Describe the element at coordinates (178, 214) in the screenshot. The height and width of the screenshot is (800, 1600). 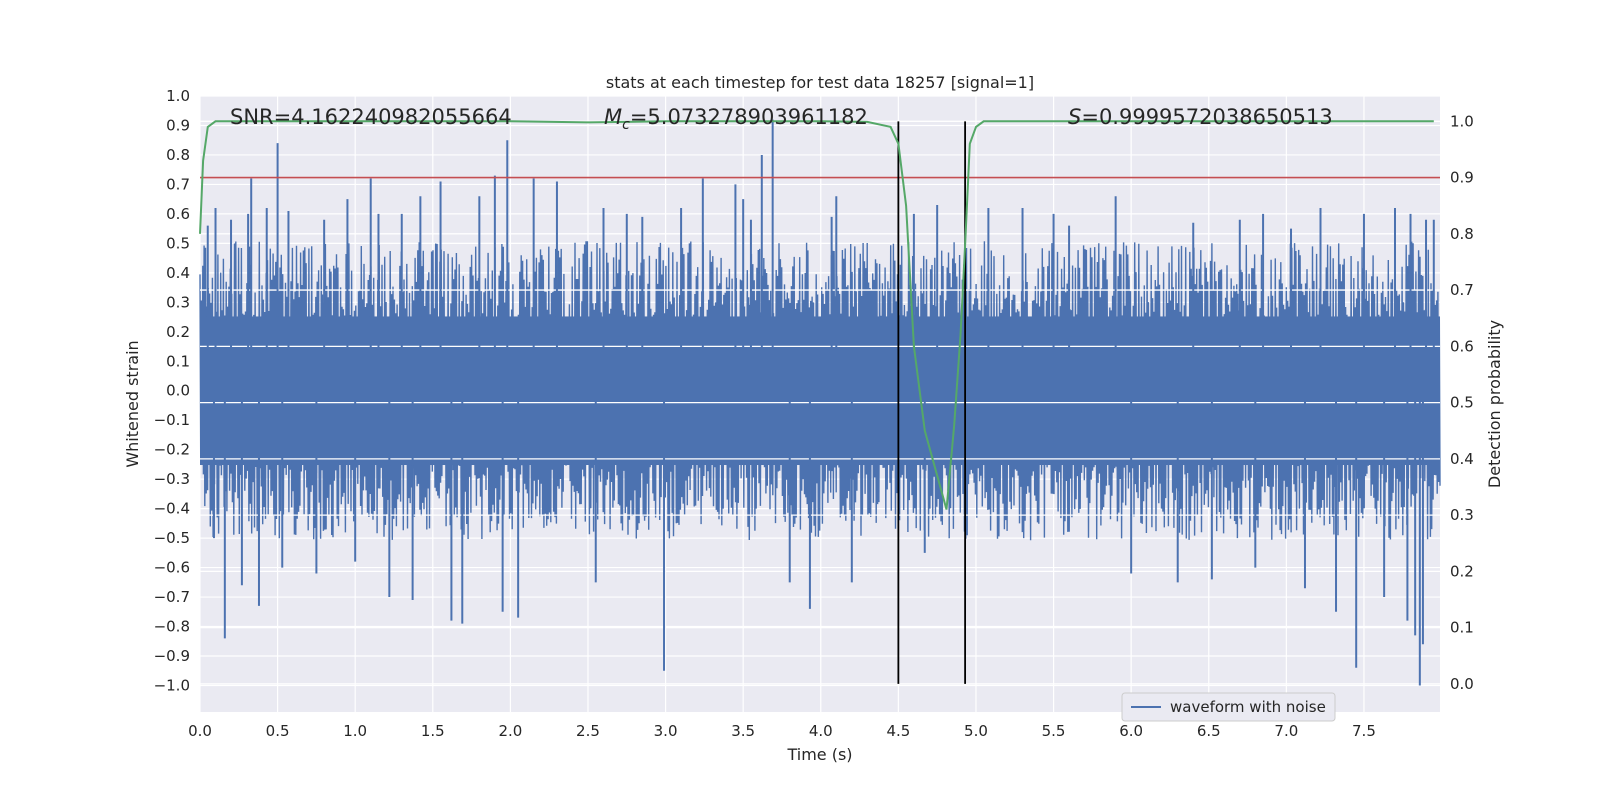
I see `y-left-tick-label: 0.6` at that location.